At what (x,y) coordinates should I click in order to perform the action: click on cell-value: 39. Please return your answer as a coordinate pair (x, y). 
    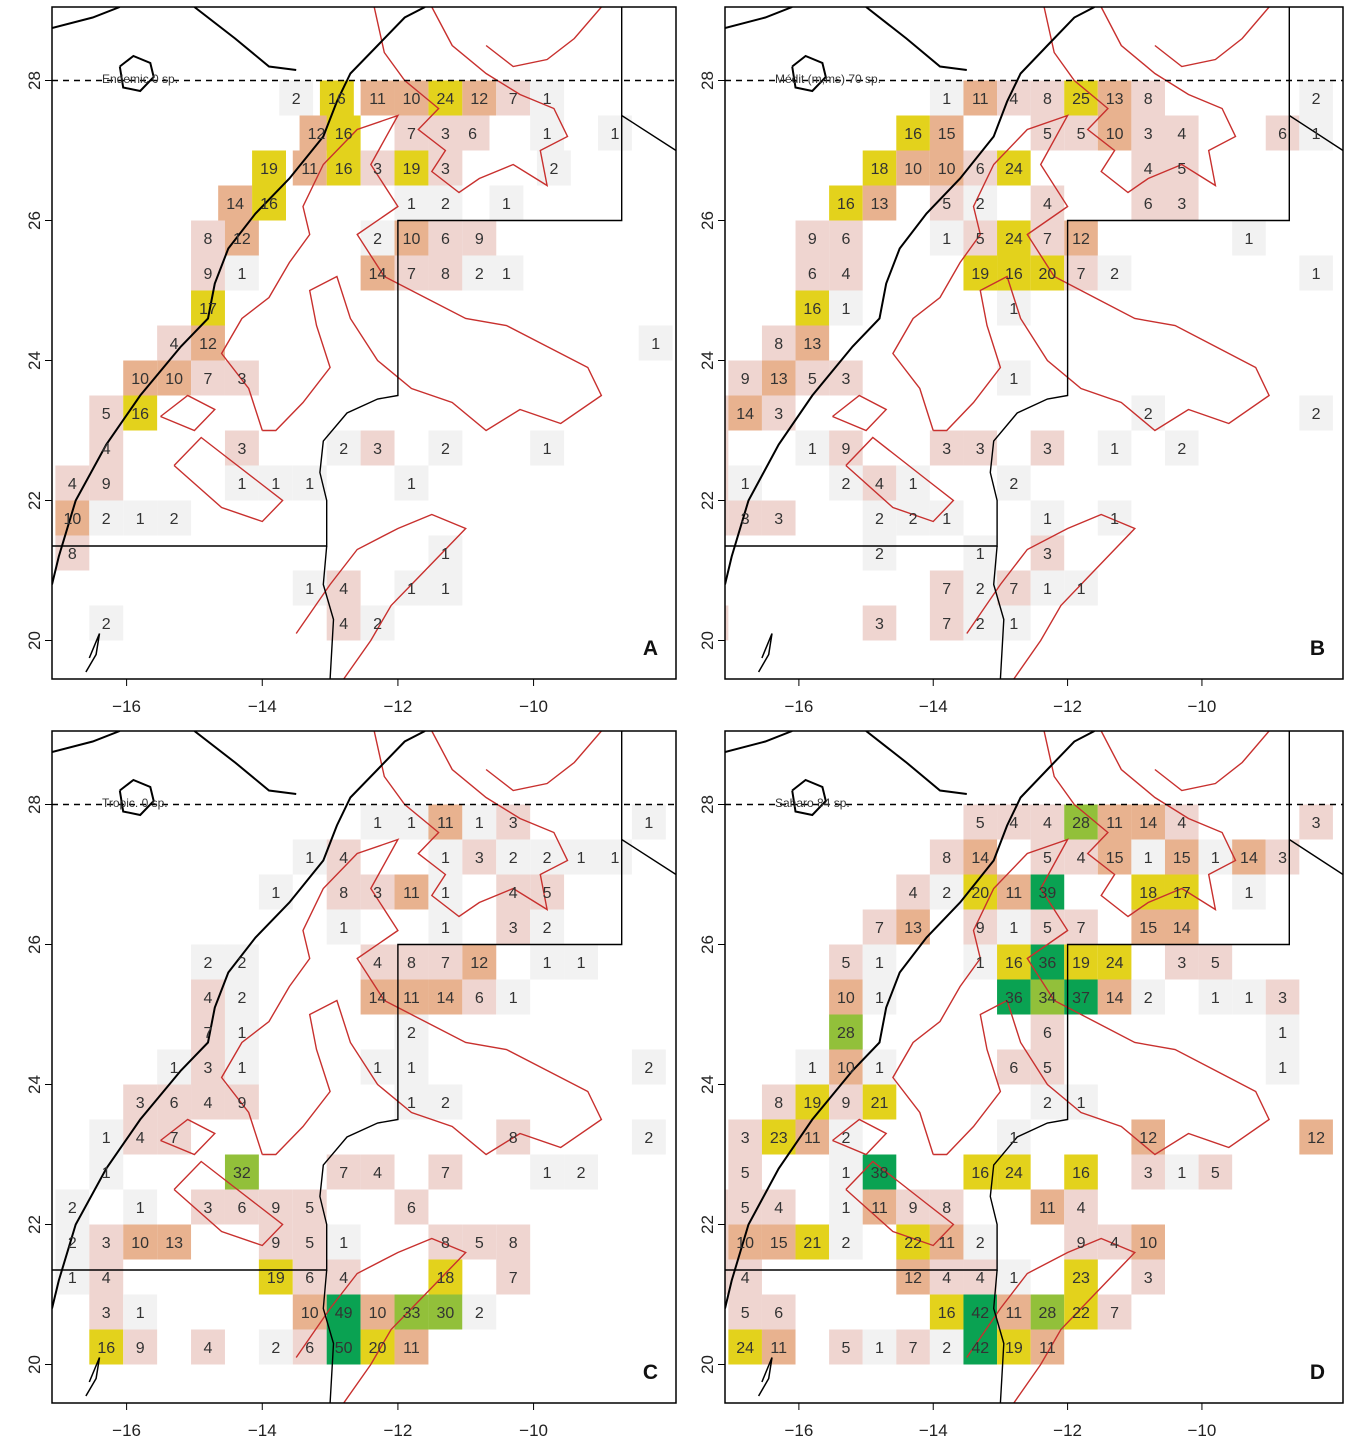
    Looking at the image, I should click on (1048, 893).